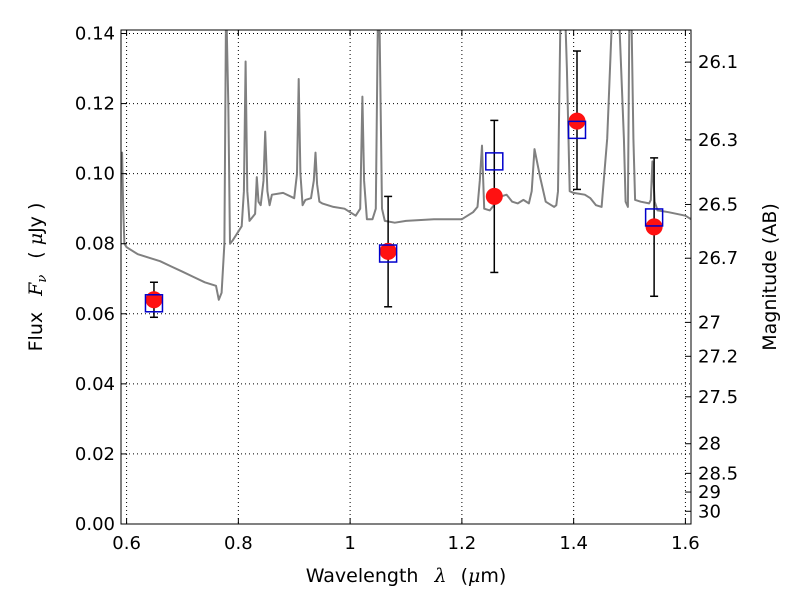 The height and width of the screenshot is (600, 800). I want to click on y-axis-label: Flux Fν ( μJy ), so click(38, 277).